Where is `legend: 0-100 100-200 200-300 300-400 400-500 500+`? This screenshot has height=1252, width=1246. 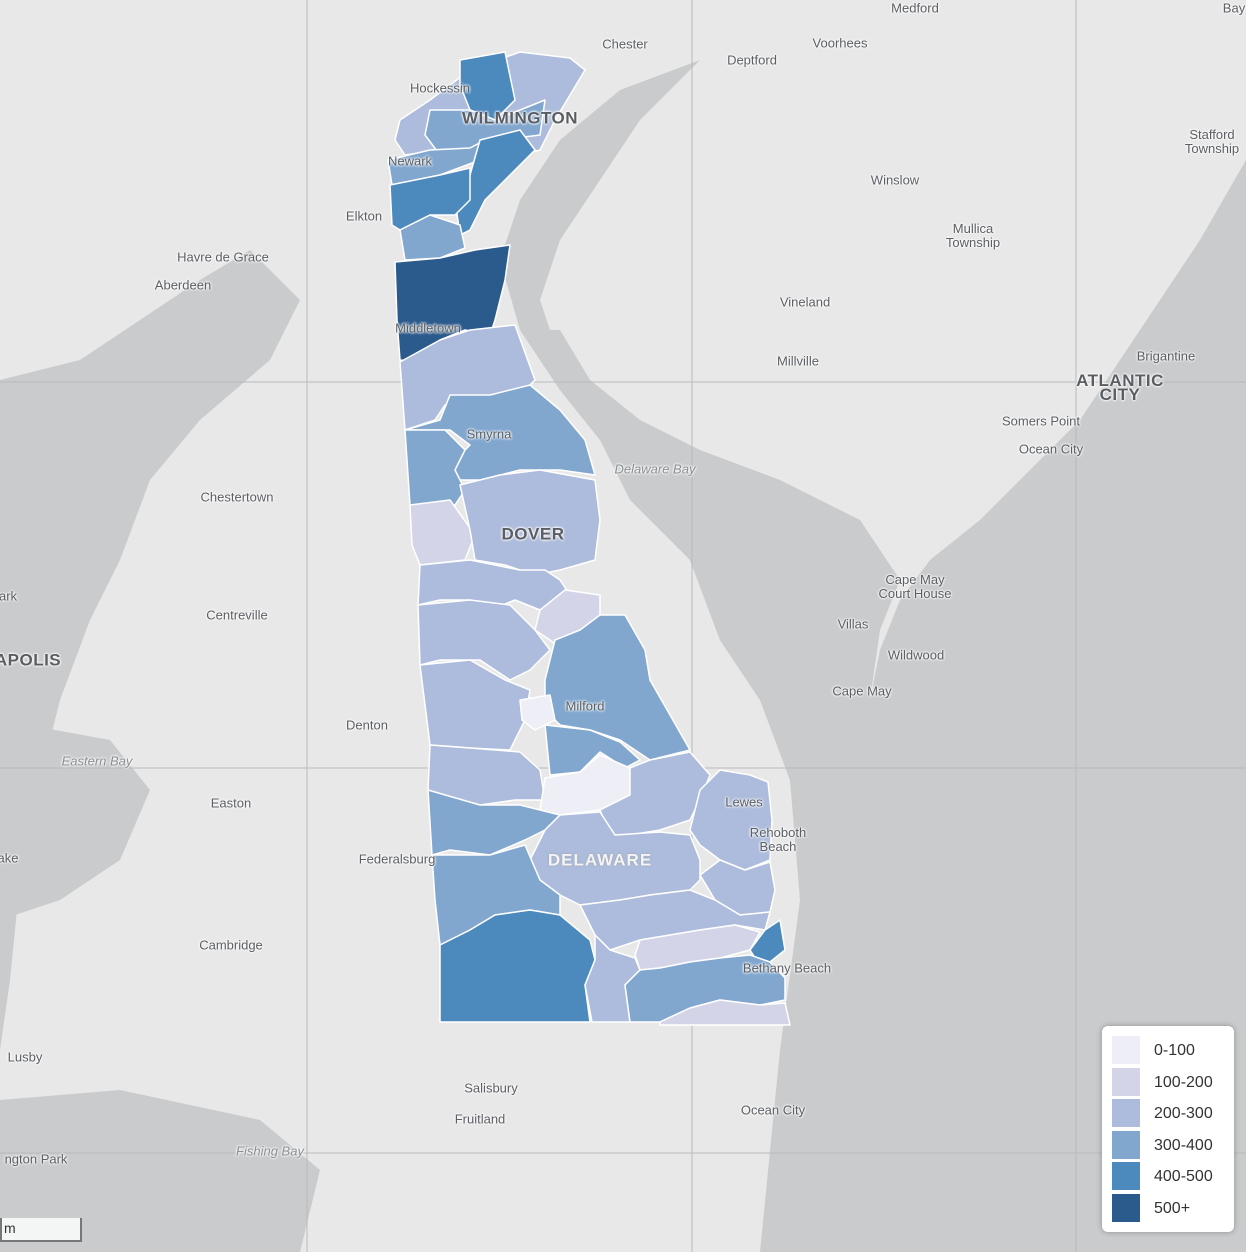 legend: 0-100 100-200 200-300 300-400 400-500 500+ is located at coordinates (1168, 1129).